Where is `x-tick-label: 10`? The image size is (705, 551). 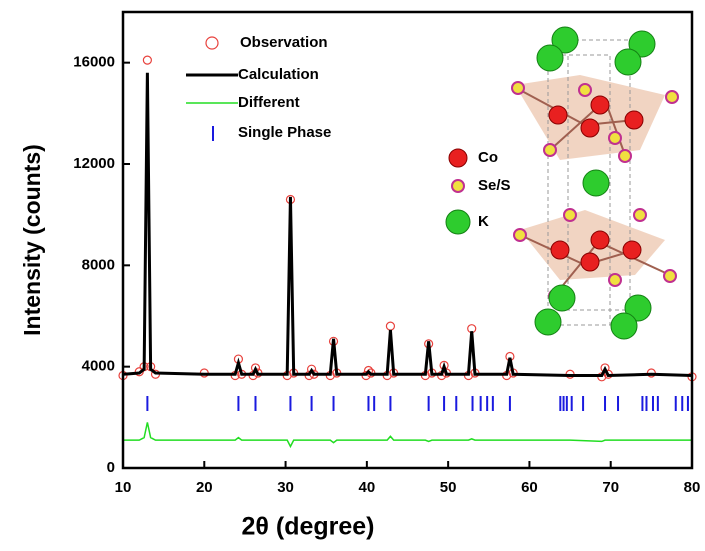 x-tick-label: 10 is located at coordinates (123, 487).